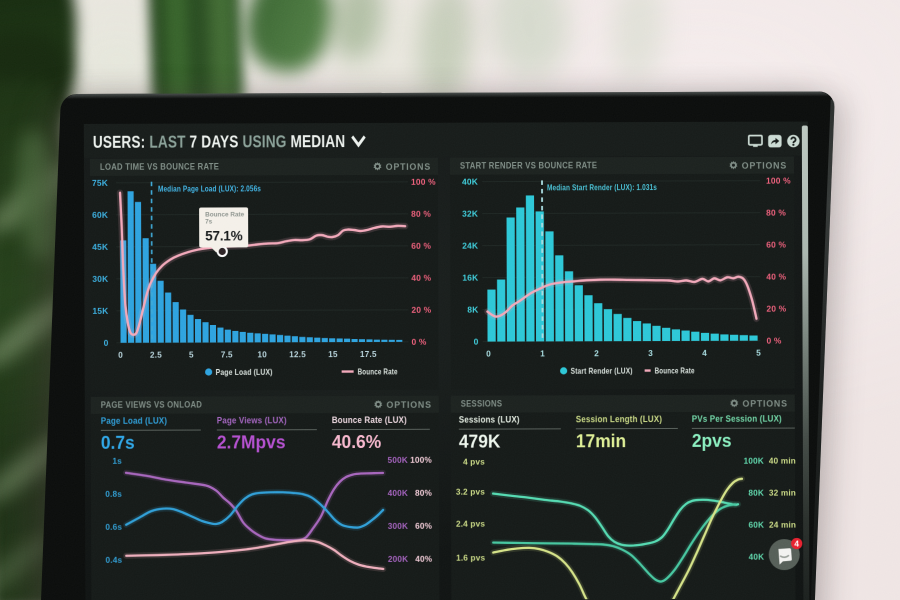  I want to click on svg-text: 7.5, so click(227, 354).